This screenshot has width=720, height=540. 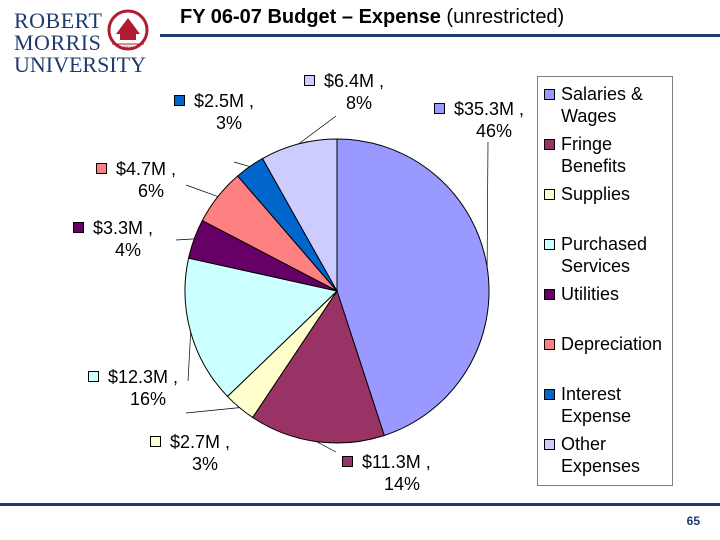 What do you see at coordinates (80, 64) in the screenshot?
I see `logo-line-3: UNIVERSITY` at bounding box center [80, 64].